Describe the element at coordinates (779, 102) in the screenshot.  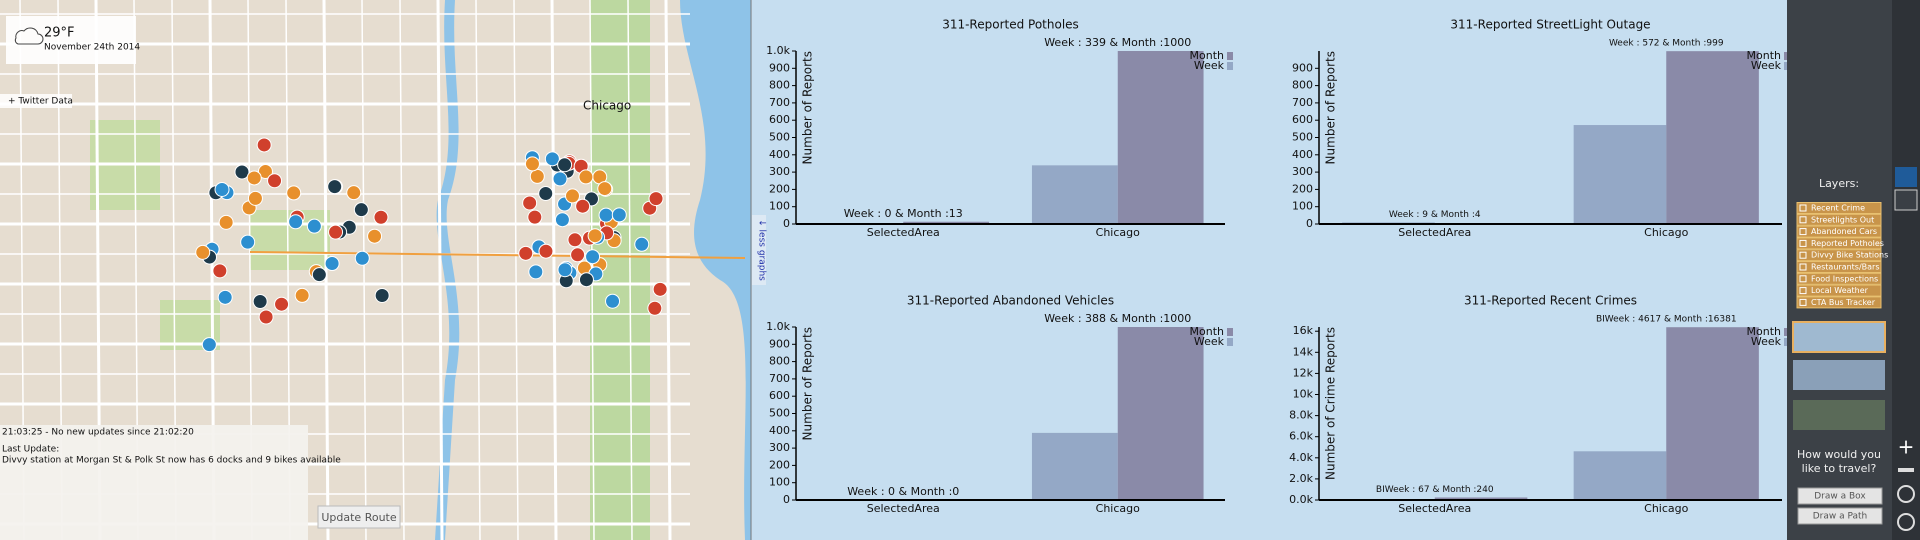
I see `y-tick-label: 700` at that location.